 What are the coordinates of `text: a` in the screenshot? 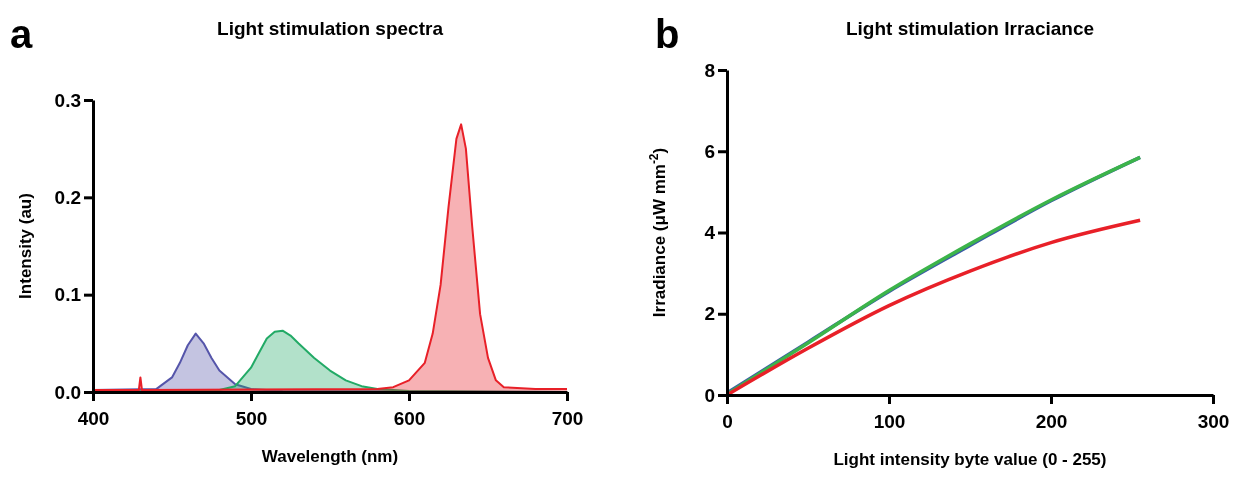 It's located at (21, 34).